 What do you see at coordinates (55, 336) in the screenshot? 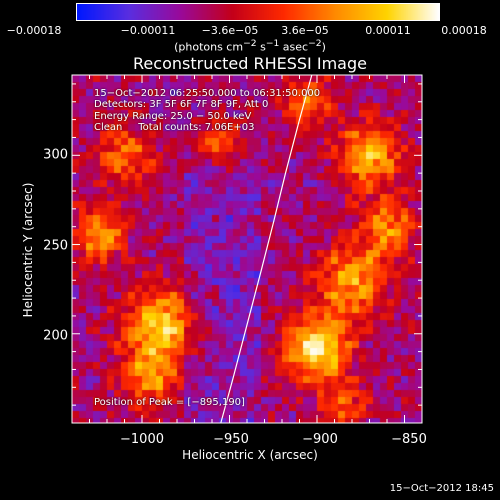
I see `y-tick-label: 200` at bounding box center [55, 336].